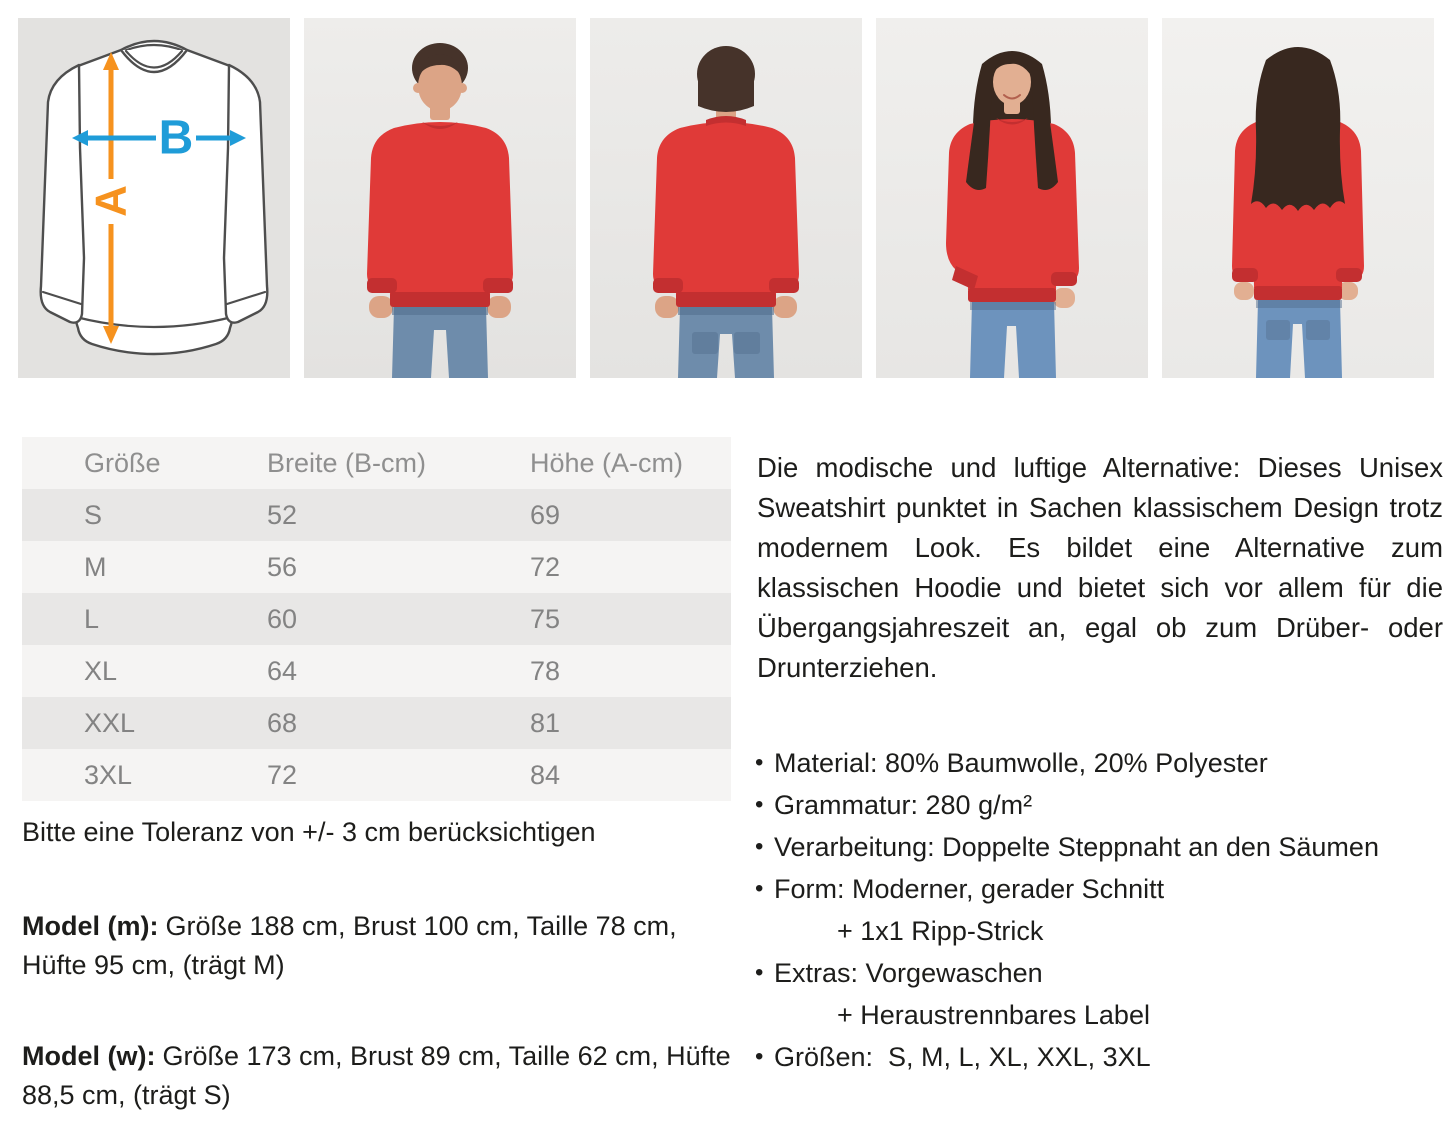 The image size is (1445, 1145). I want to click on table-row-3xl: 3XL 72 84, so click(376, 775).